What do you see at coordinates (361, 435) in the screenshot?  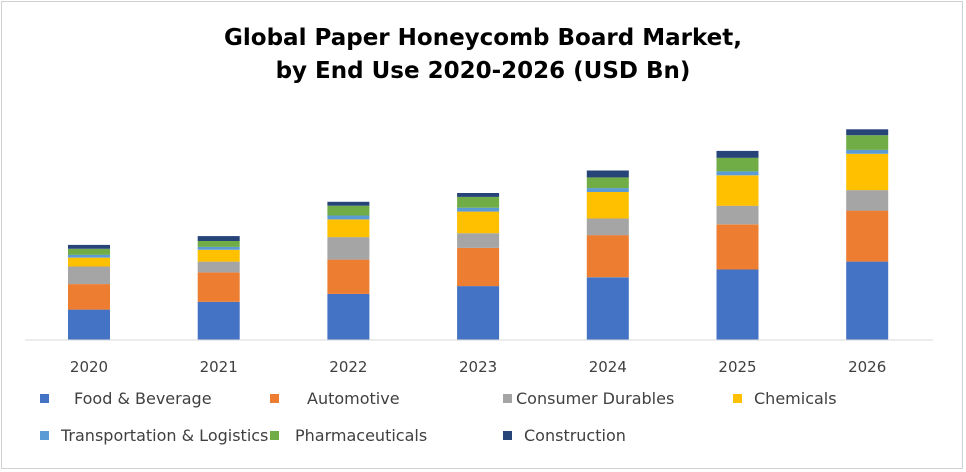 I see `legend-label-5: Pharmaceuticals` at bounding box center [361, 435].